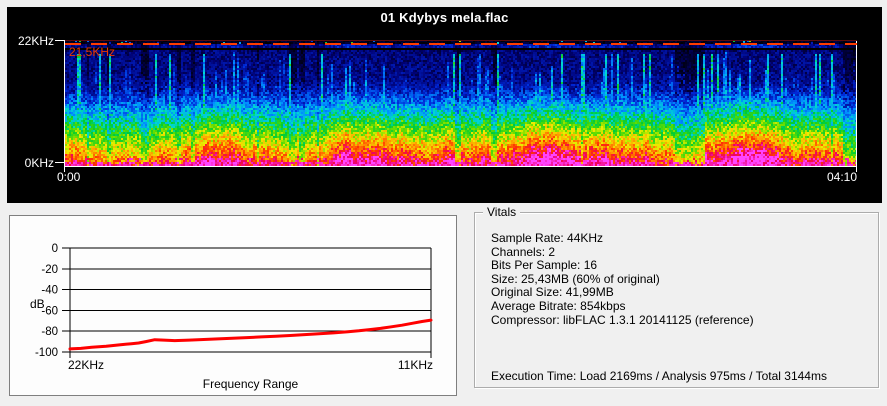 The width and height of the screenshot is (887, 406). What do you see at coordinates (552, 292) in the screenshot?
I see `vitals-original-size: Original Size: 41,99MB` at bounding box center [552, 292].